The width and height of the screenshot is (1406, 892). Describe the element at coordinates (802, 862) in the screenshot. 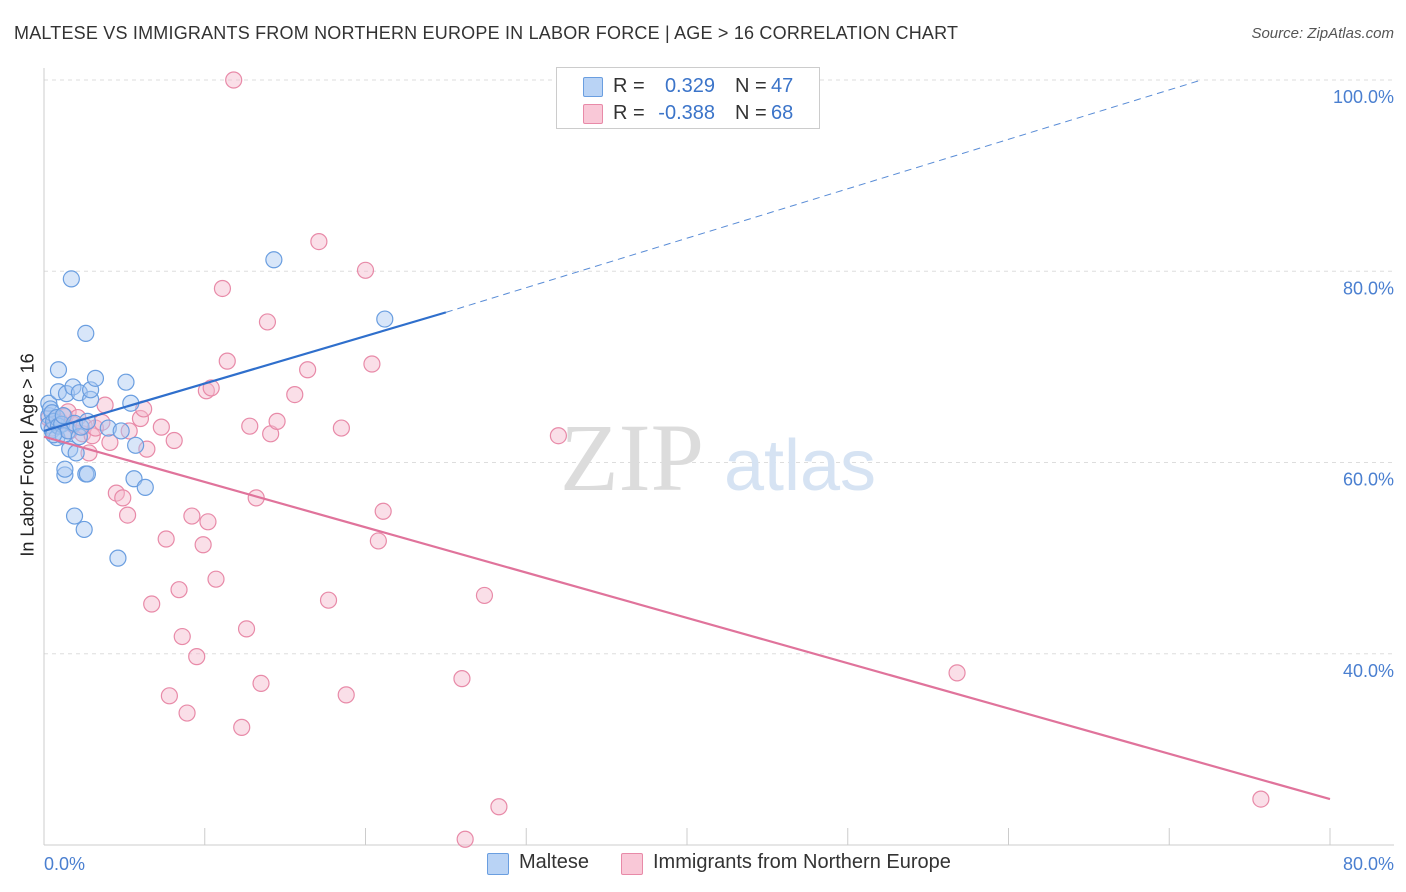

I see `legend-label-immigrants: Immigrants from Northern Europe` at that location.